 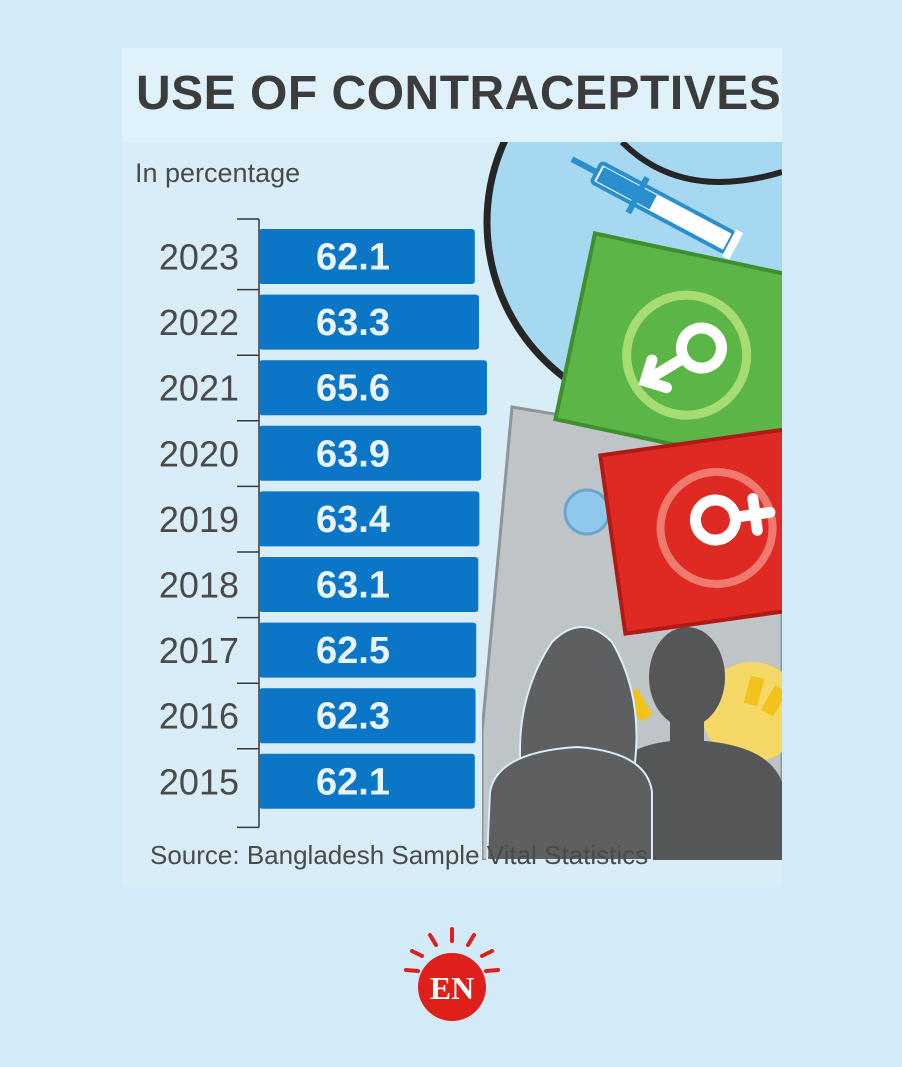 I want to click on en-logo: EN, so click(x=452, y=974).